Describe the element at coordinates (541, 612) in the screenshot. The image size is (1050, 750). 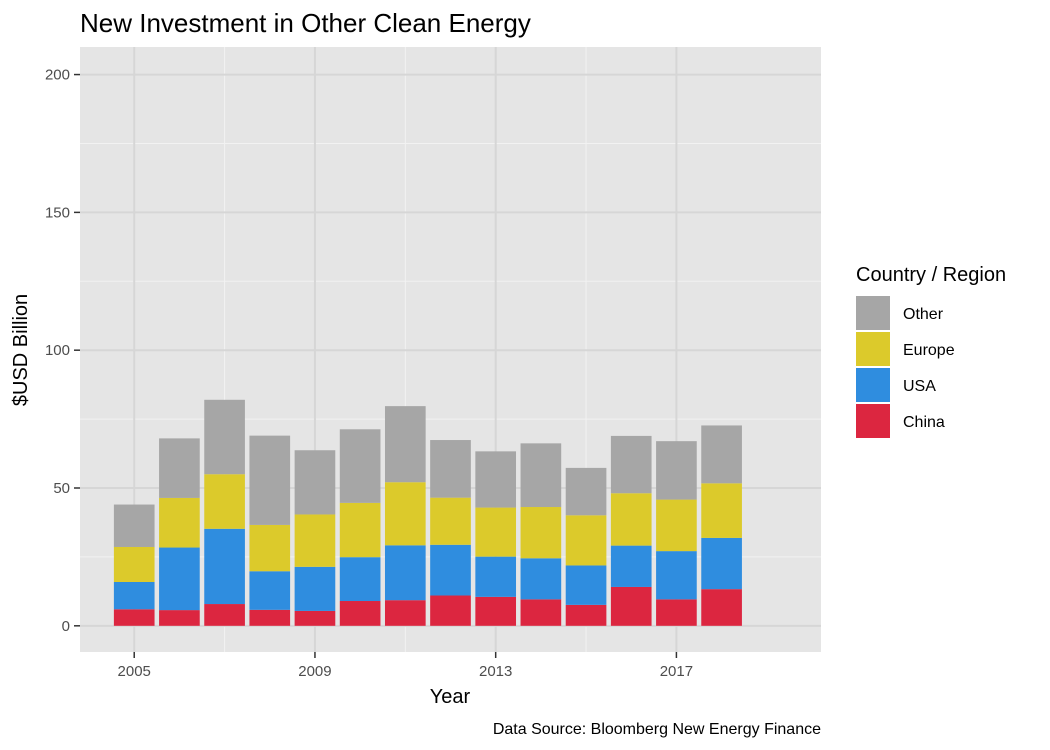
I see `bar-china-2014` at that location.